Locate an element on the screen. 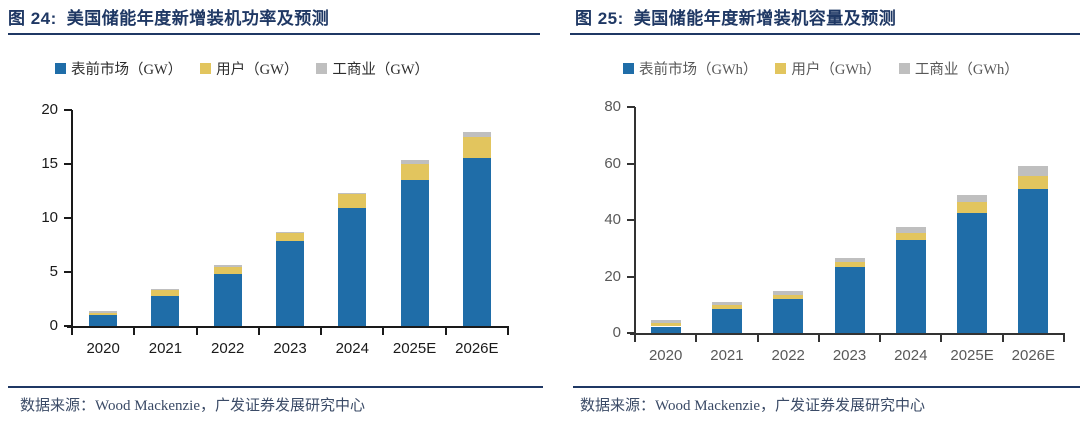 This screenshot has width=1080, height=425. y-axis-tick-label: 80 is located at coordinates (612, 106).